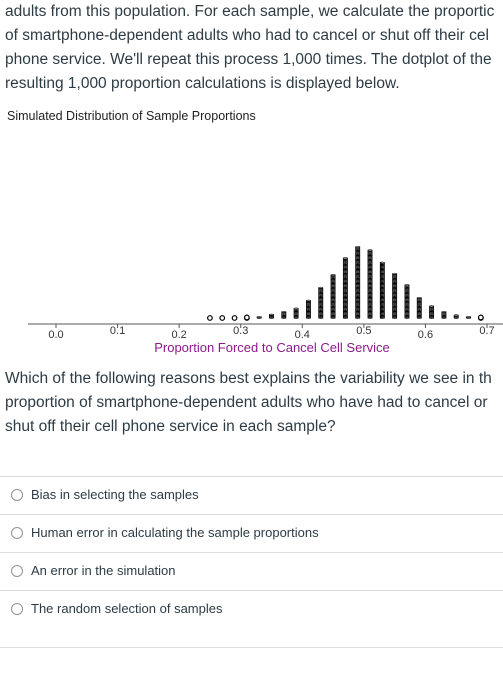 Image resolution: width=503 pixels, height=676 pixels. What do you see at coordinates (251, 609) in the screenshot?
I see `choice-random-selection: The random selection of samples` at bounding box center [251, 609].